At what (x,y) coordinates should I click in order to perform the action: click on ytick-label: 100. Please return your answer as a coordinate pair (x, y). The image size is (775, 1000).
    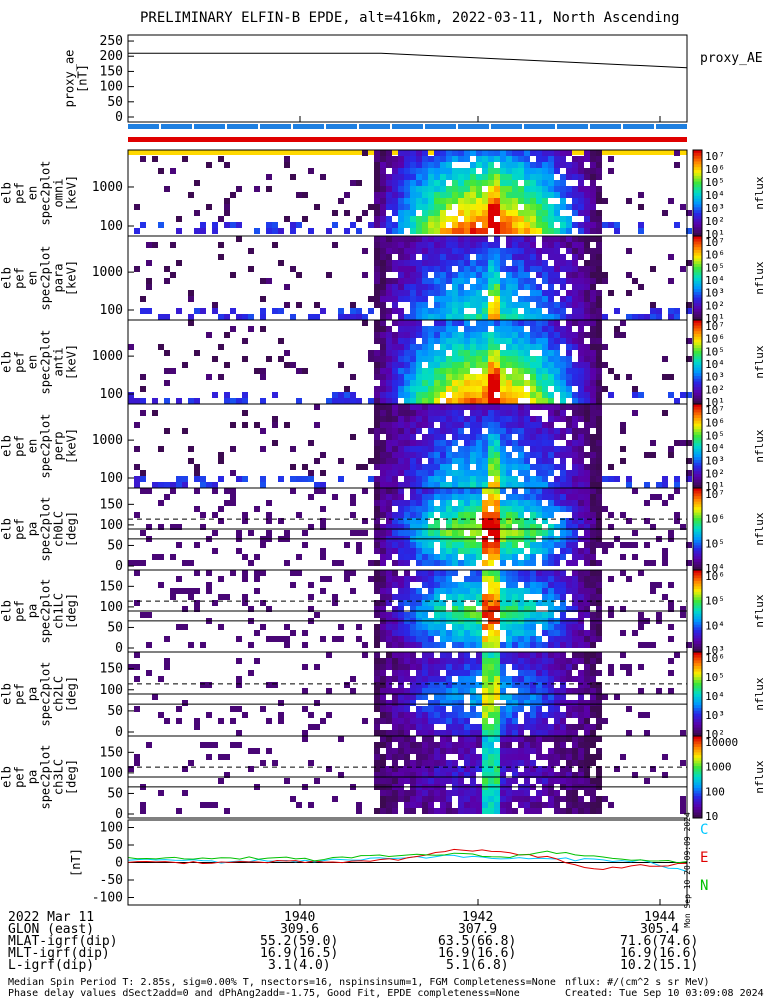
    Looking at the image, I should click on (111, 310).